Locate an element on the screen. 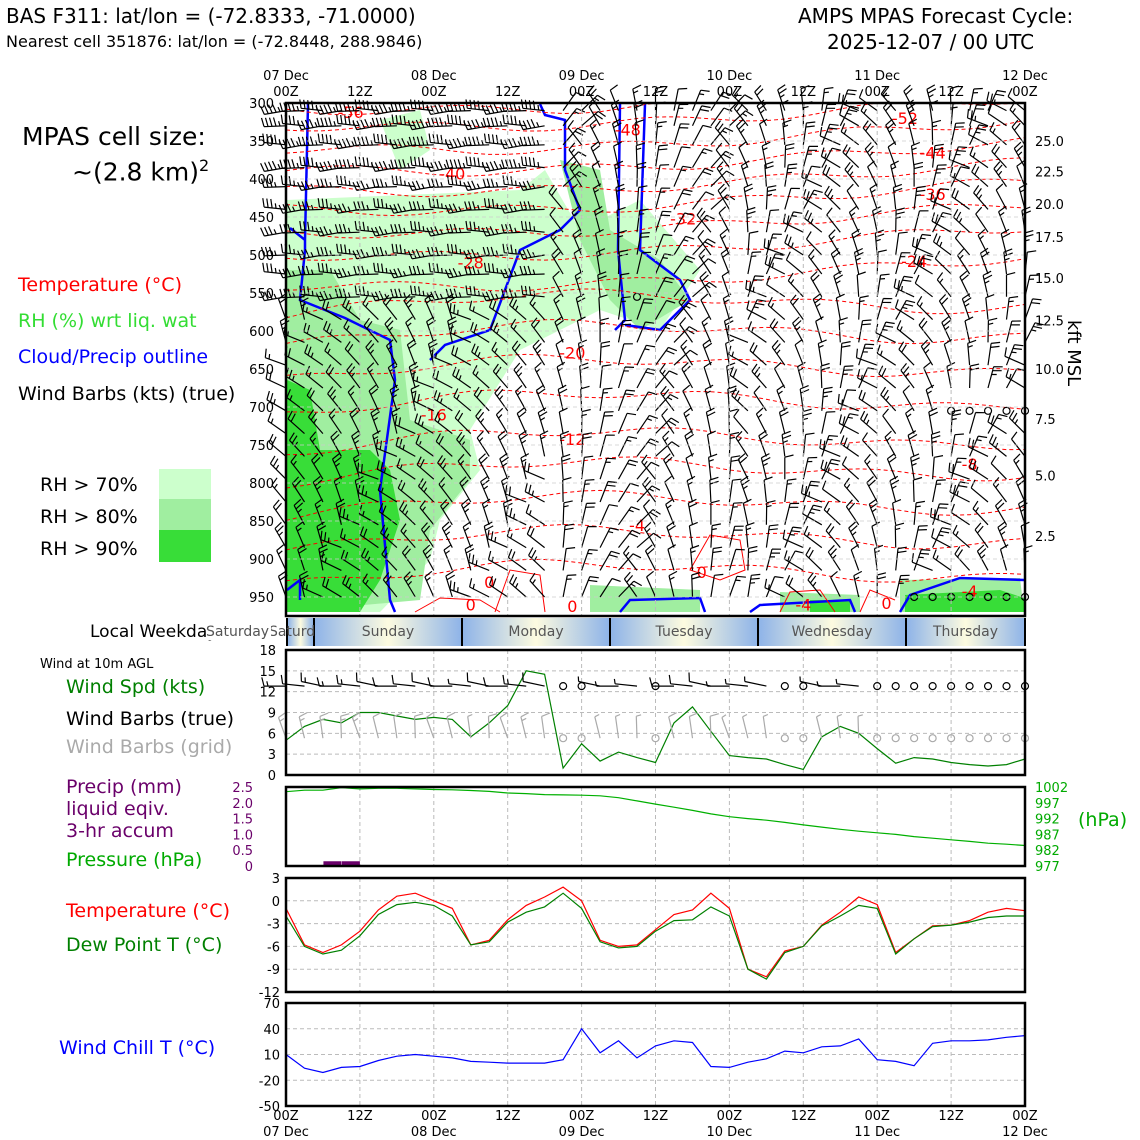  true-wind-barb-calm is located at coordinates (951, 686).